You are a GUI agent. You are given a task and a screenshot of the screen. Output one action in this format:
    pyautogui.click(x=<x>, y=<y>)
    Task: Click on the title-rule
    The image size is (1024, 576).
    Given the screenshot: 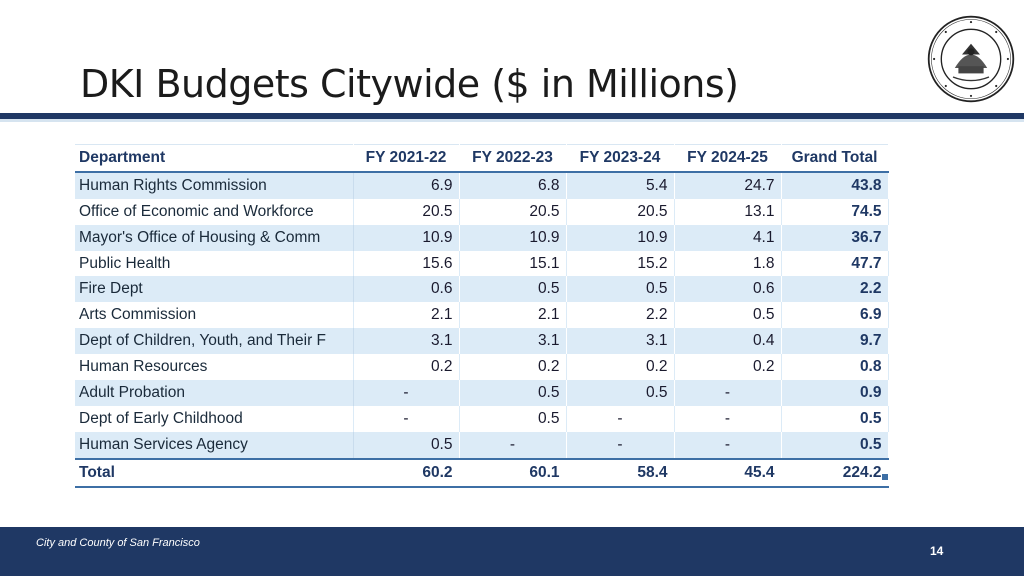 What is the action you would take?
    pyautogui.click(x=512, y=116)
    